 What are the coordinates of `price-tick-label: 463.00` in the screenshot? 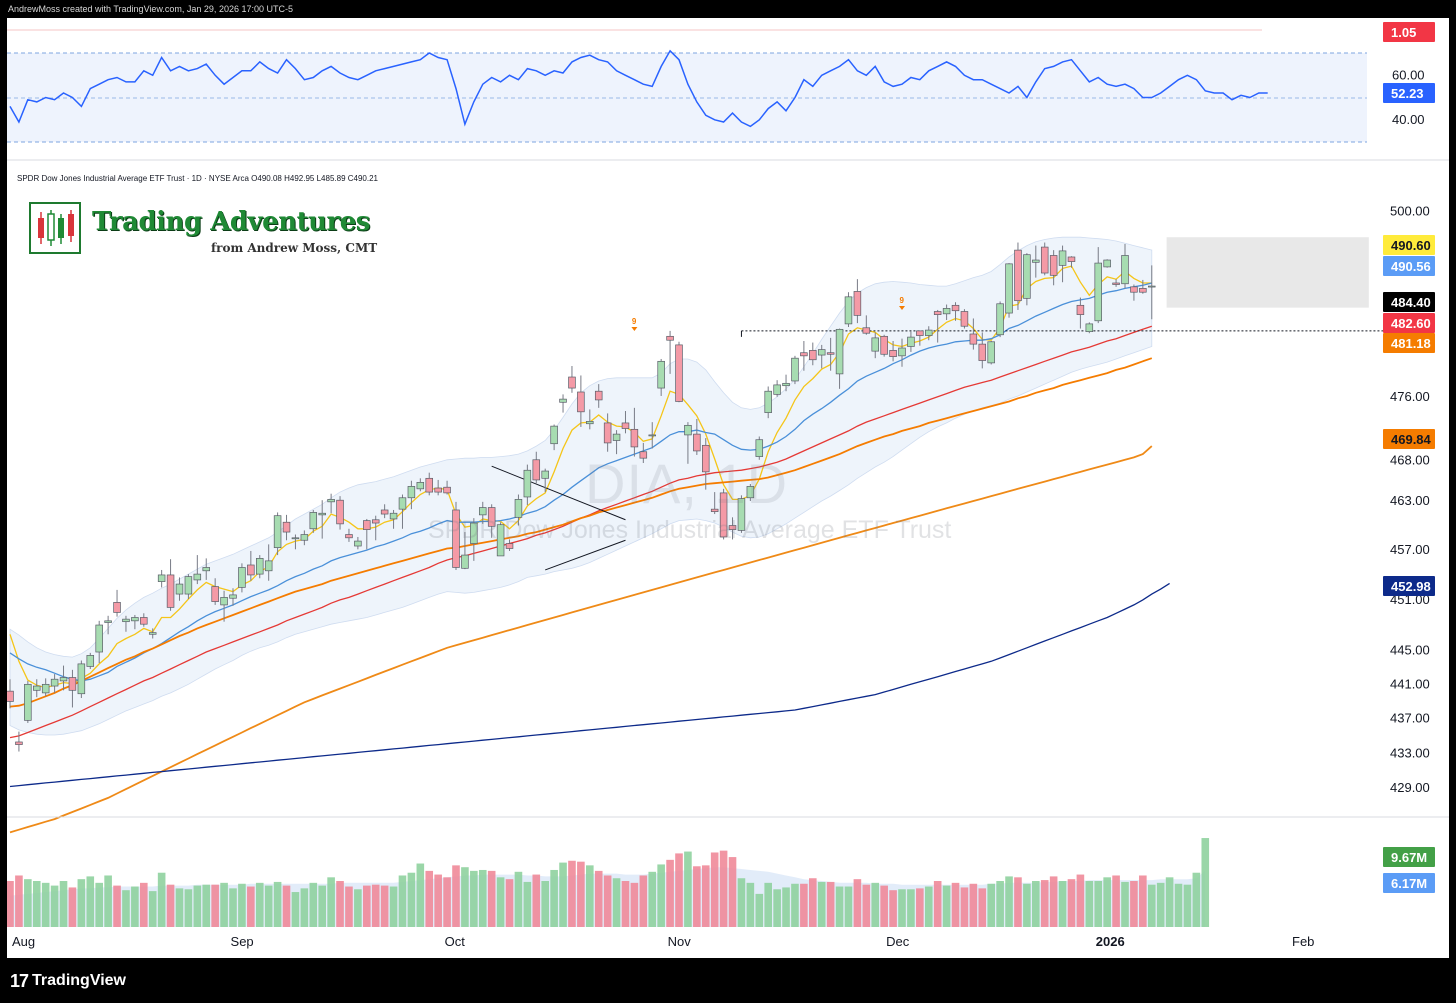 It's located at (1410, 500).